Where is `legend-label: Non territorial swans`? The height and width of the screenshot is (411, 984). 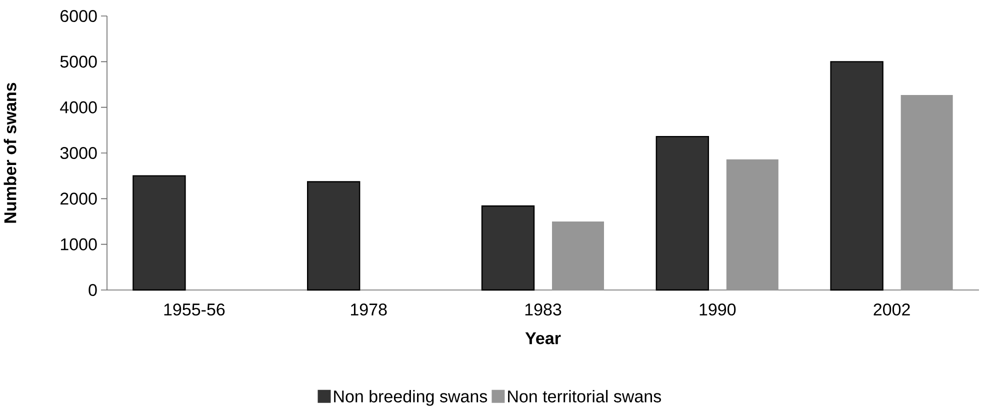 legend-label: Non territorial swans is located at coordinates (584, 396).